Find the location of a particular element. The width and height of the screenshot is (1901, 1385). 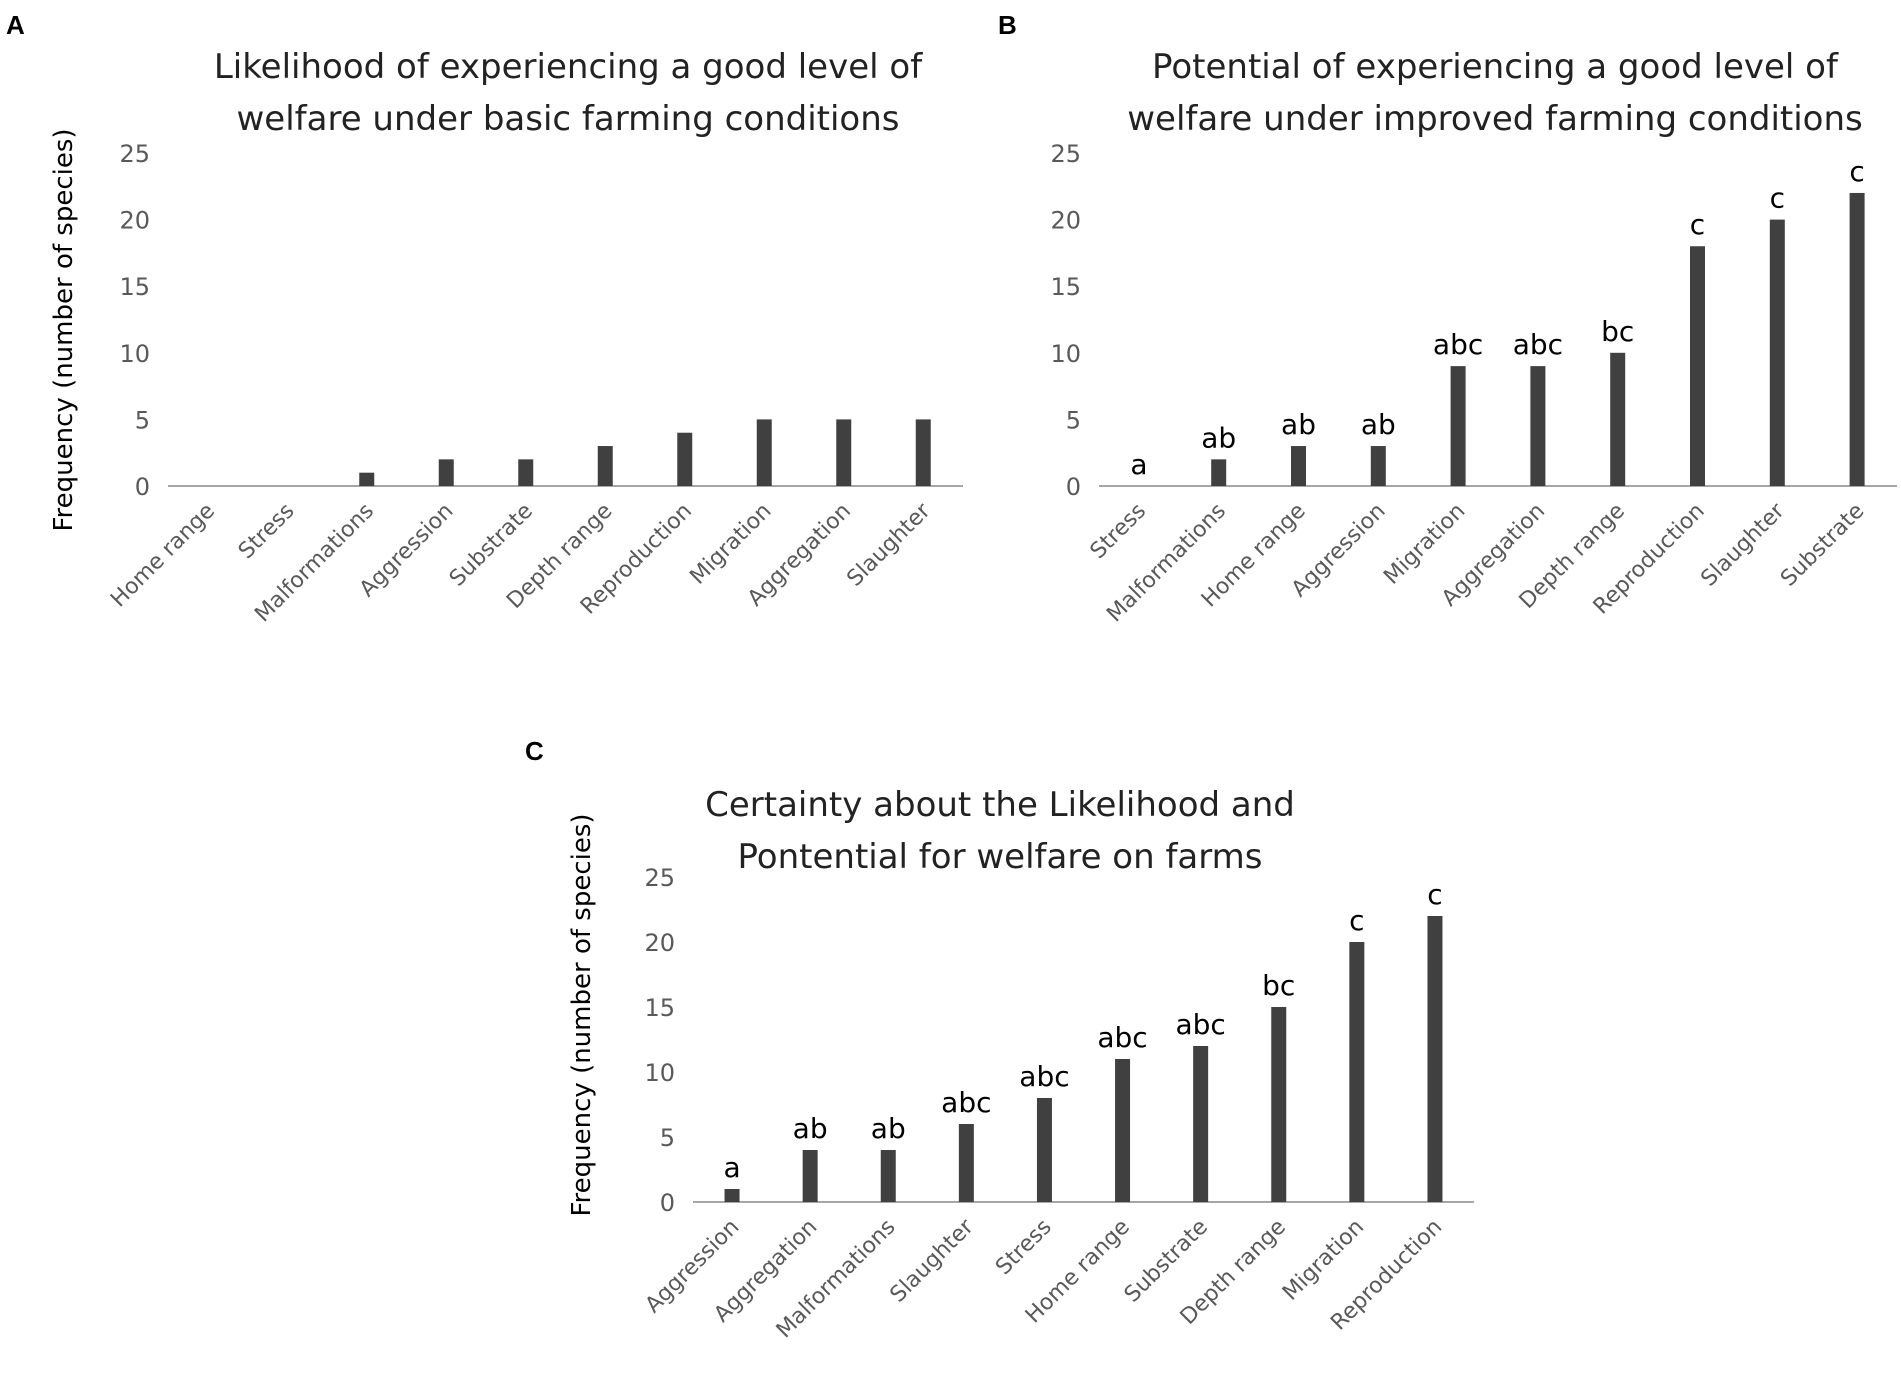

y-tick-label-b-4: 20 is located at coordinates (1065, 221).